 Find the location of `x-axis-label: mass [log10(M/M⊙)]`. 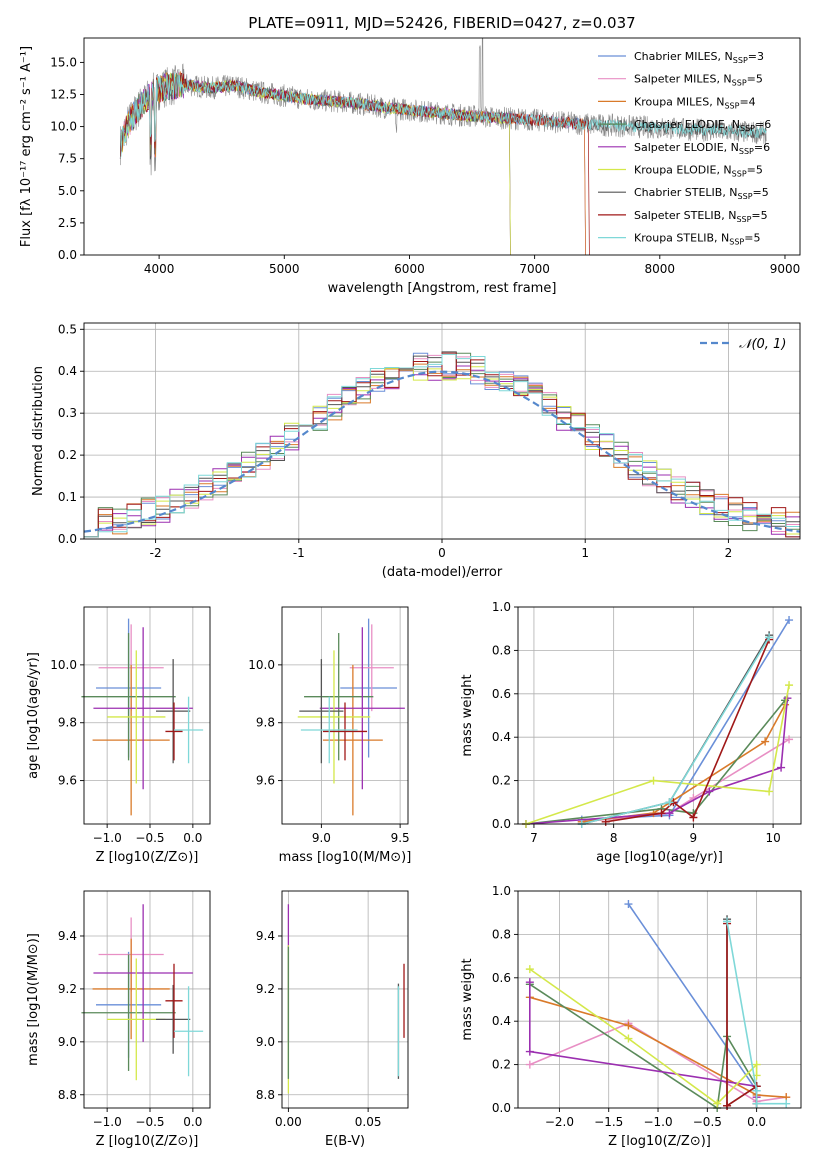

x-axis-label: mass [log10(M/M⊙)] is located at coordinates (345, 857).